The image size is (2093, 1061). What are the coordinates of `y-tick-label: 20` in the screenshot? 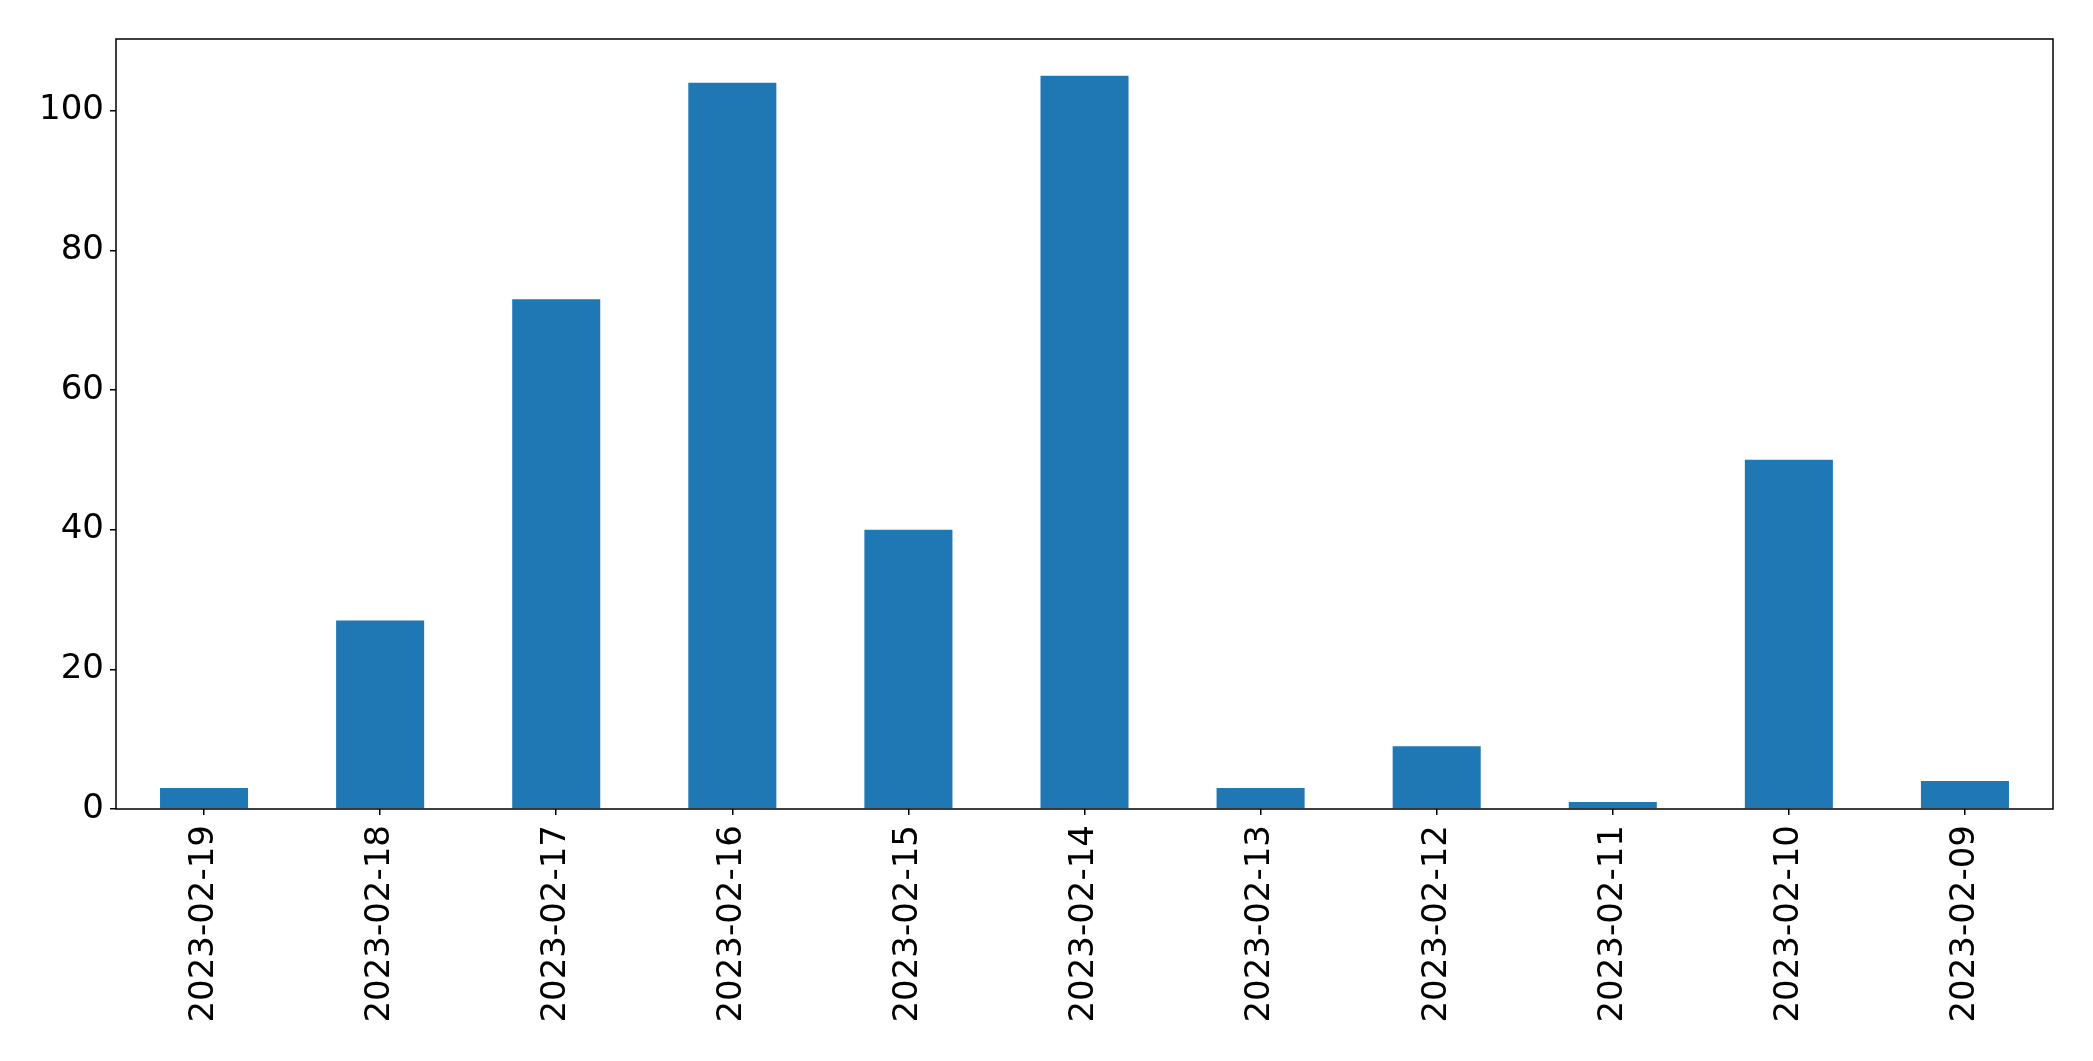 It's located at (82, 666).